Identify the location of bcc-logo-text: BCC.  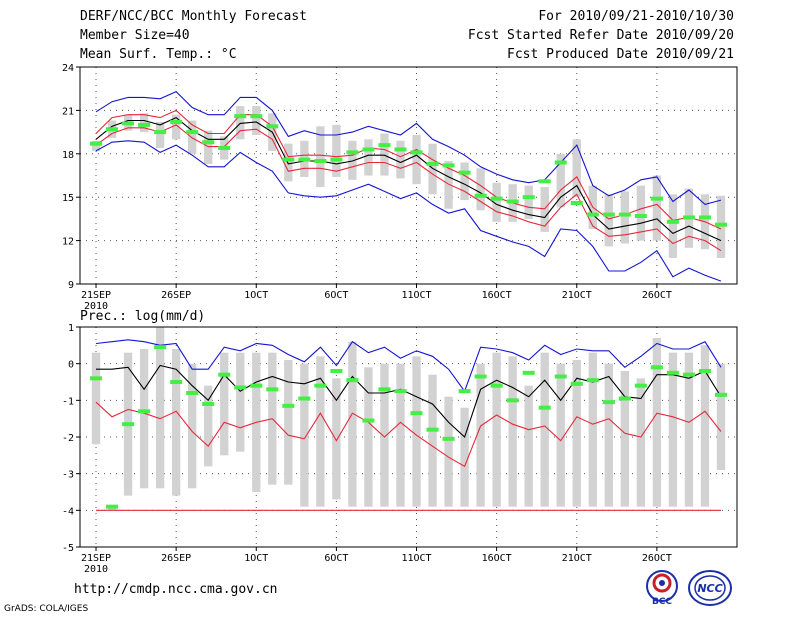
(662, 602).